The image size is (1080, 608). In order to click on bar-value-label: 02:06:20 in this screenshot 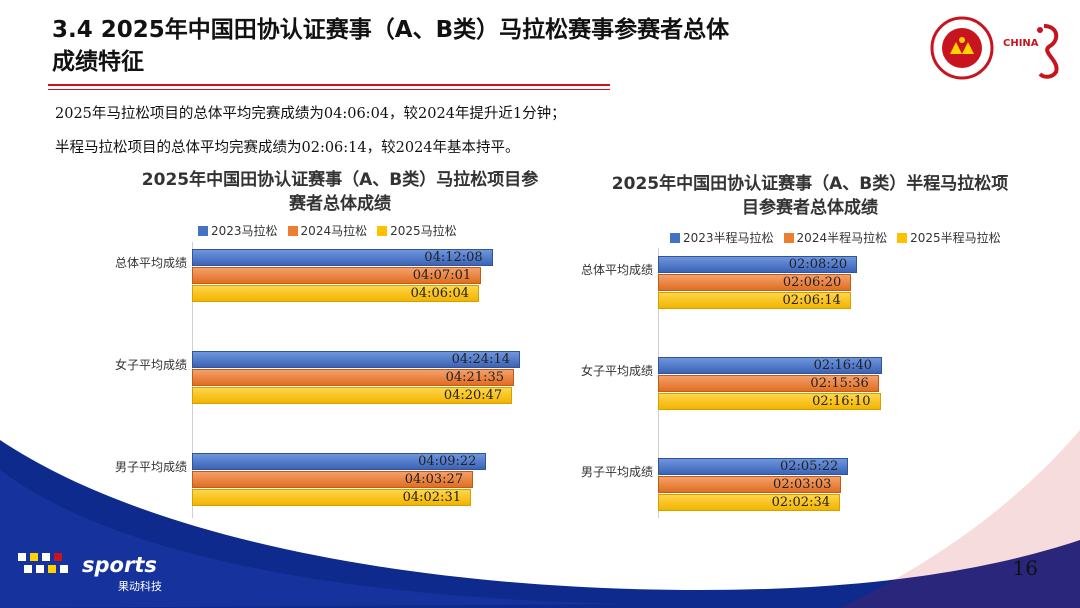, I will do `click(812, 282)`.